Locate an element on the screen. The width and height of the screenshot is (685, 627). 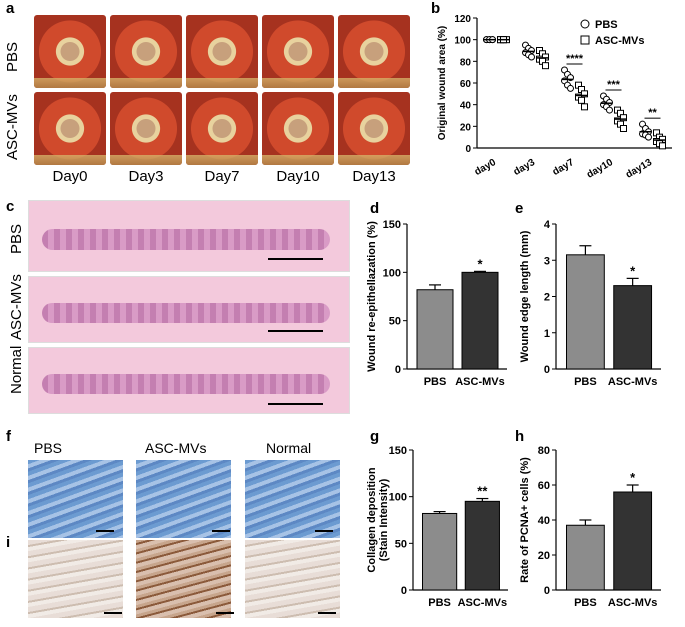
day-label: Day3 is located at coordinates (146, 176).